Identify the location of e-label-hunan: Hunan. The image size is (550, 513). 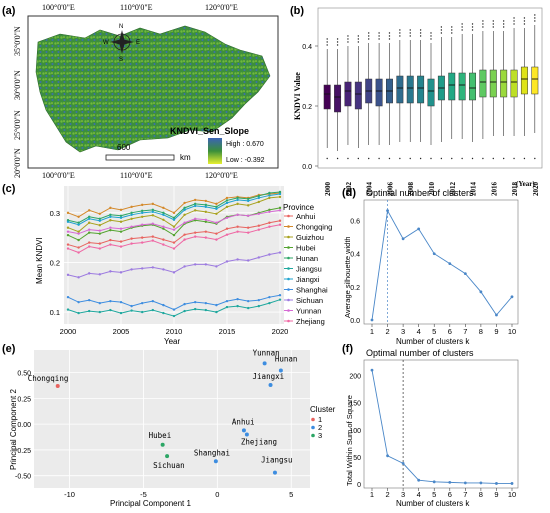
(286, 359).